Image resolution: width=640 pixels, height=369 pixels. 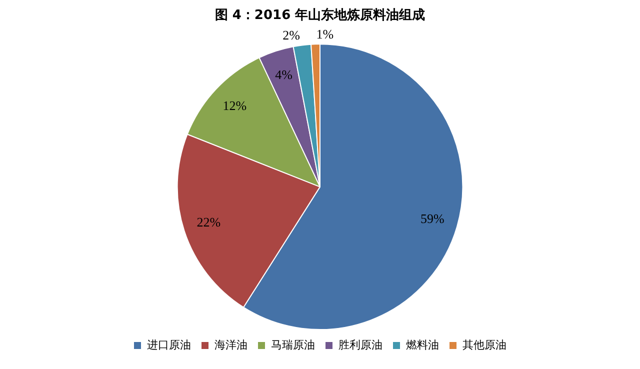 What do you see at coordinates (291, 35) in the screenshot?
I see `data-label: 2%` at bounding box center [291, 35].